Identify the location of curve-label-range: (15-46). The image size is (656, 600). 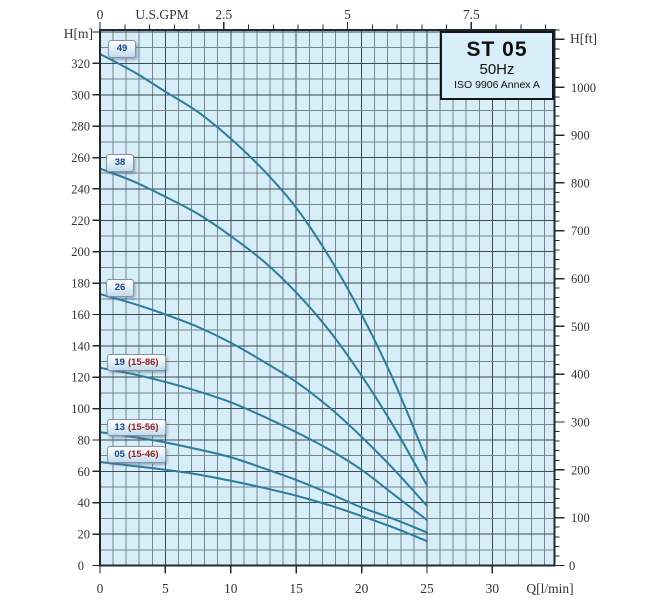
(143, 454).